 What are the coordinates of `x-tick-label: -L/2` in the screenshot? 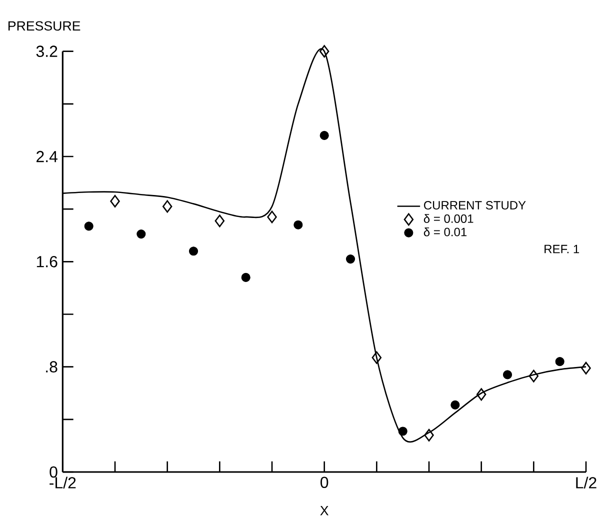 It's located at (63, 482).